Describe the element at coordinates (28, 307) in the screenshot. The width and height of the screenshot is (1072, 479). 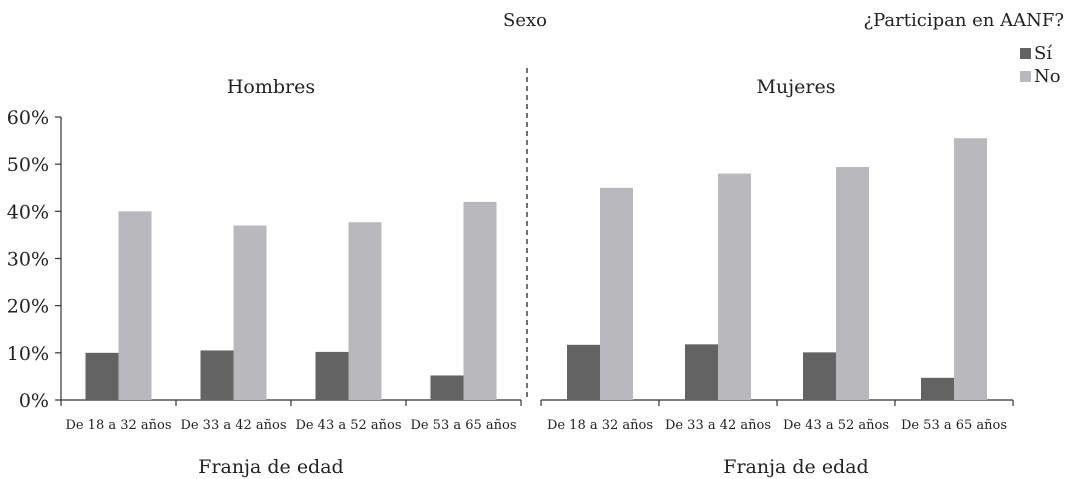
I see `y-tick-label: 20%` at that location.